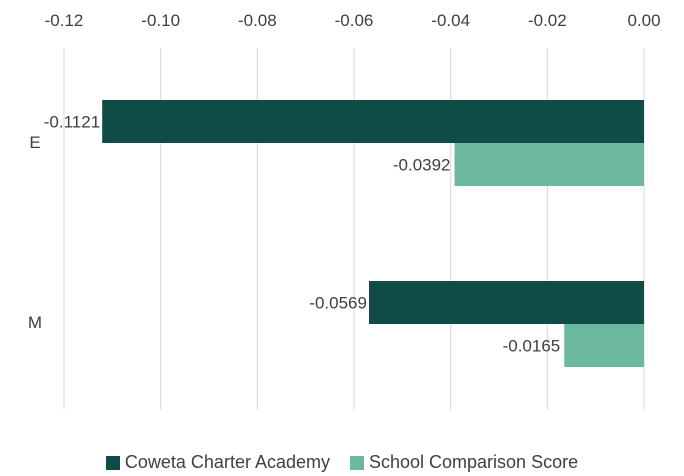 This screenshot has width=684, height=476. I want to click on category-label: E, so click(34, 142).